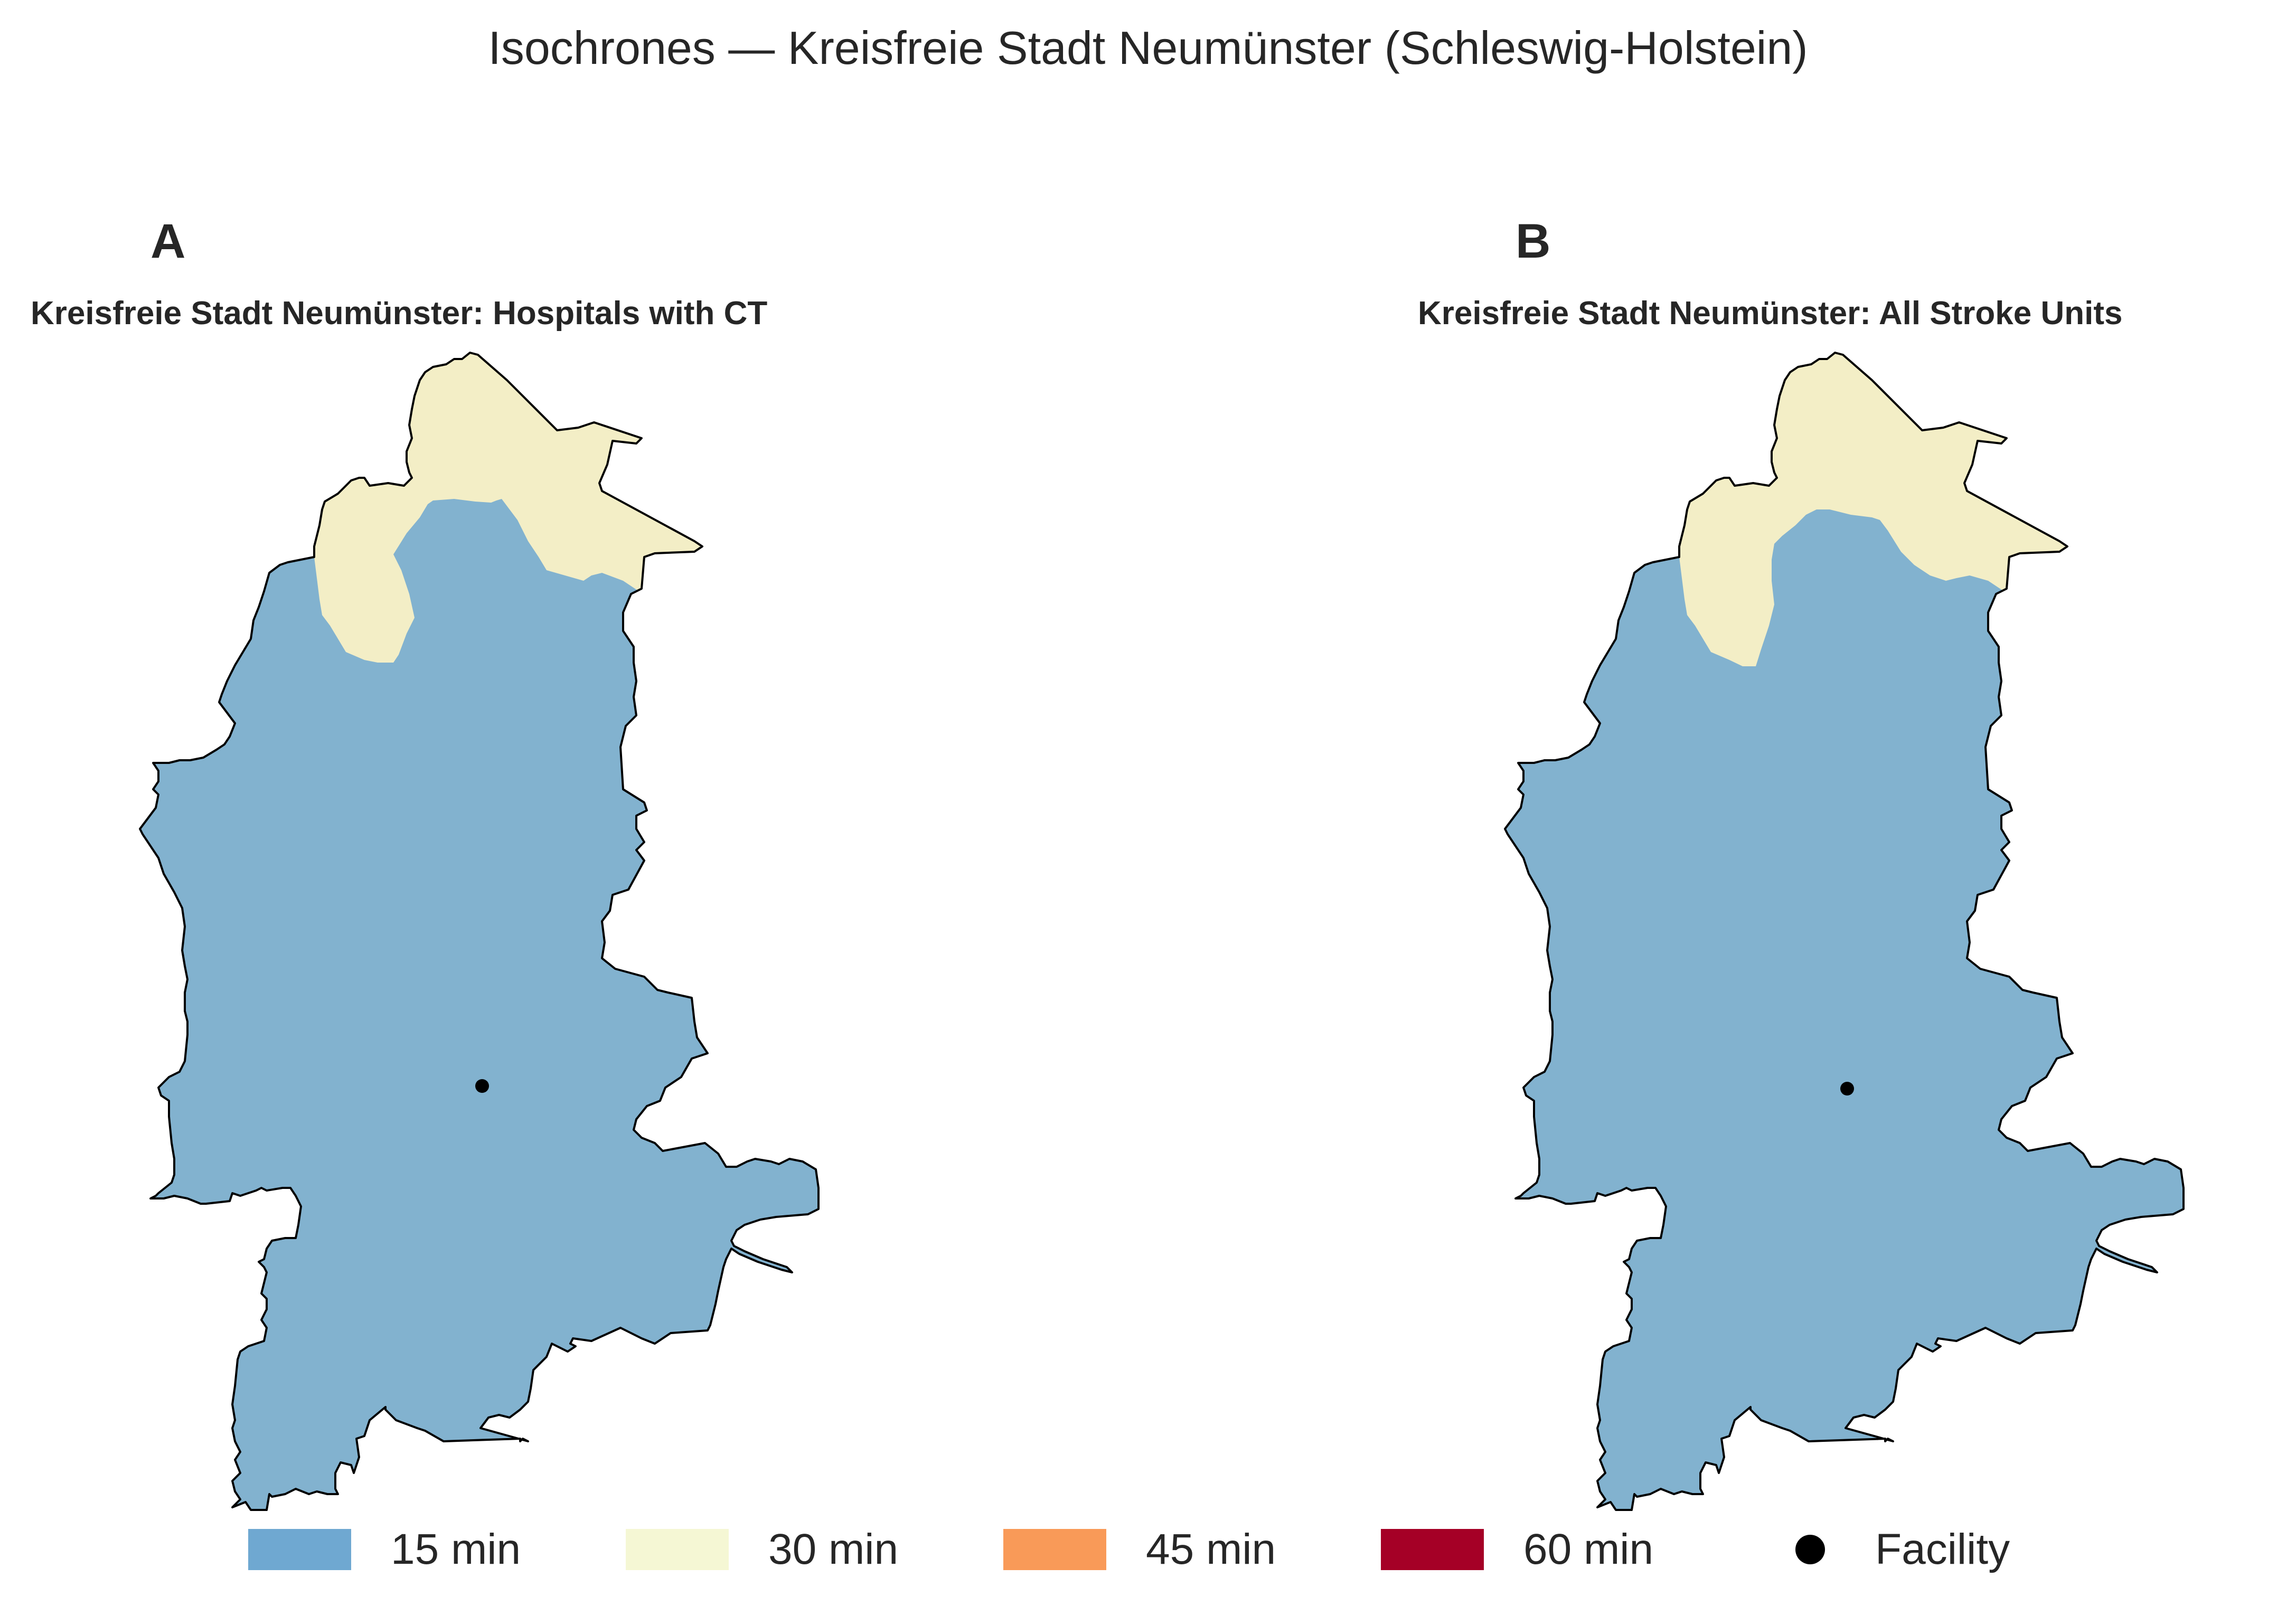 The width and height of the screenshot is (2296, 1615). I want to click on legend-label: Facility, so click(1943, 1549).